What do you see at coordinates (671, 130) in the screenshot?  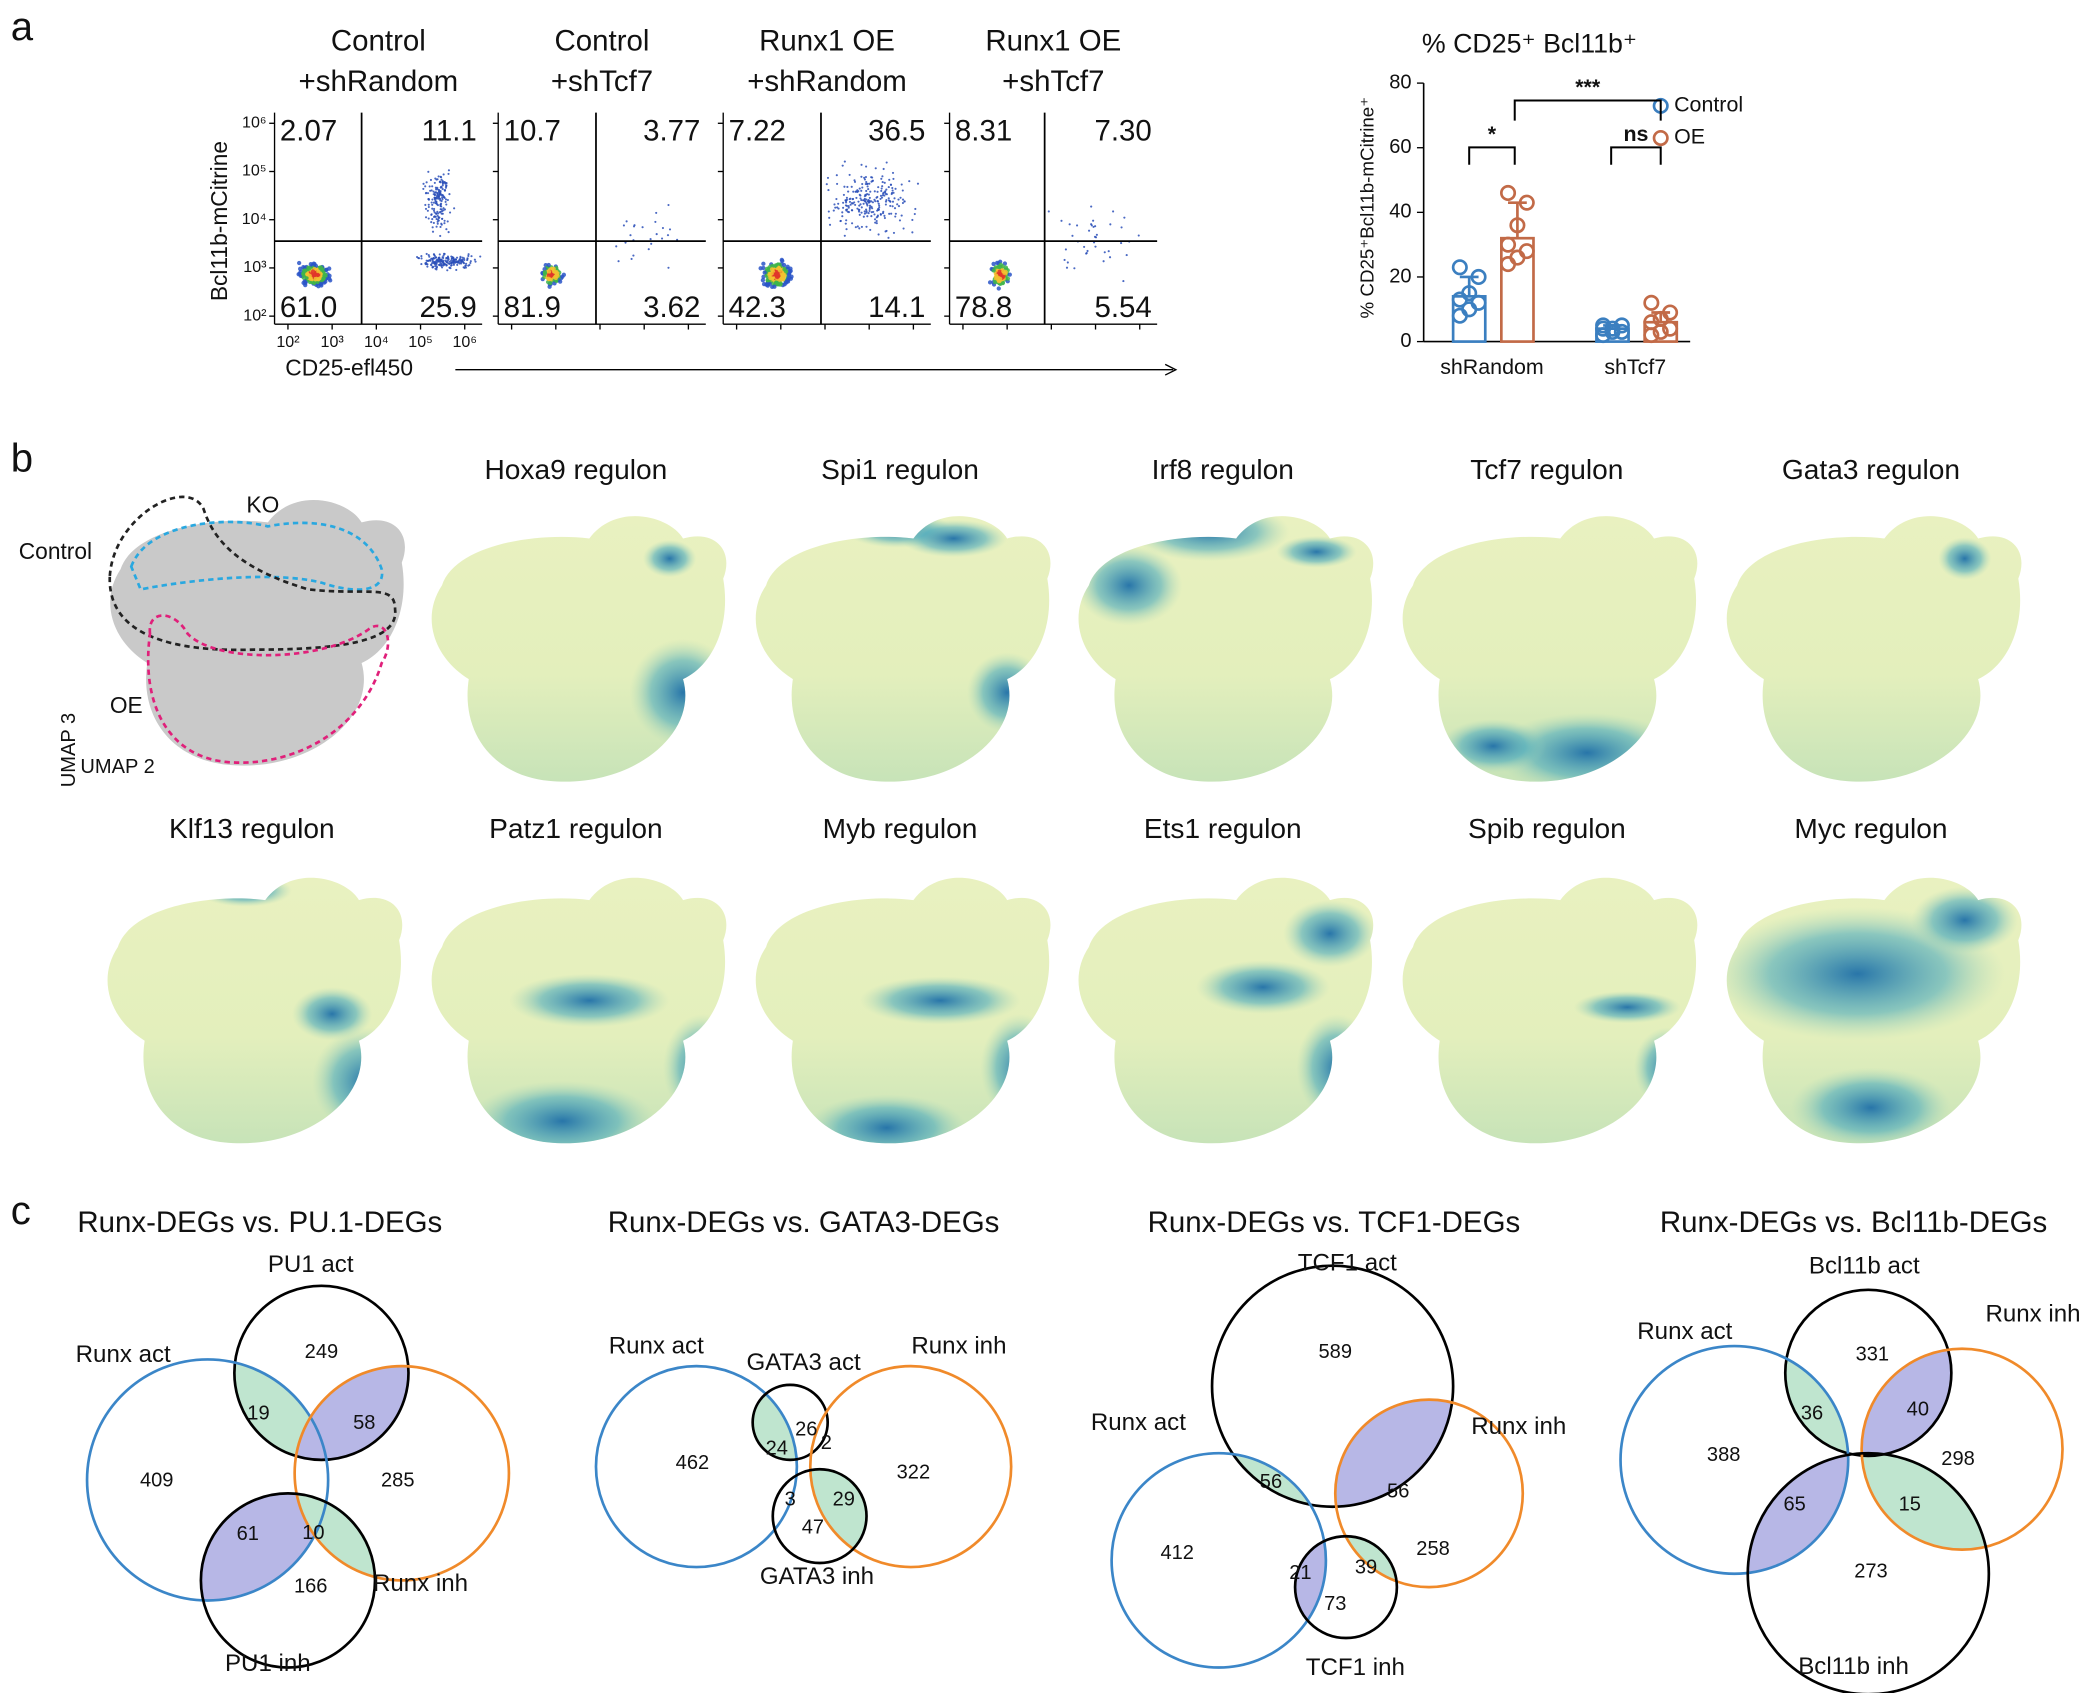 I see `quadrant-value: 3.77` at bounding box center [671, 130].